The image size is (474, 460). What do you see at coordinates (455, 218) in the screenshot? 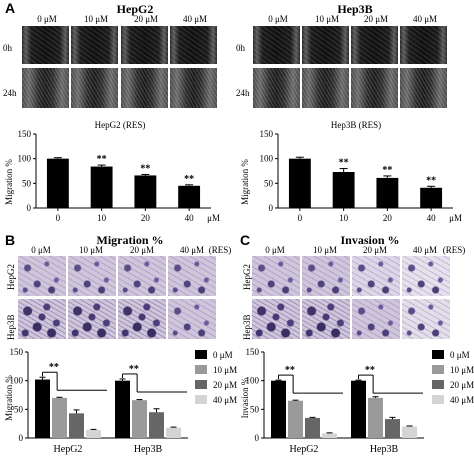
I see `x-unit-label: μM` at bounding box center [455, 218].